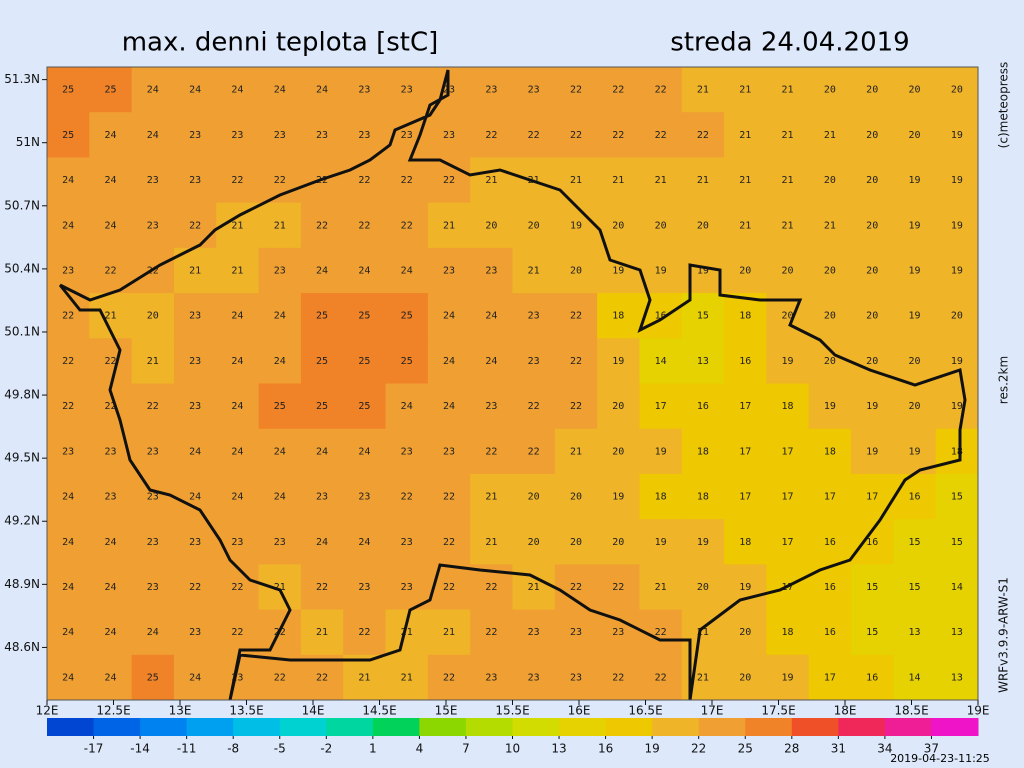 Image resolution: width=1024 pixels, height=768 pixels. Describe the element at coordinates (246, 711) in the screenshot. I see `lon-label: 13.5E` at that location.